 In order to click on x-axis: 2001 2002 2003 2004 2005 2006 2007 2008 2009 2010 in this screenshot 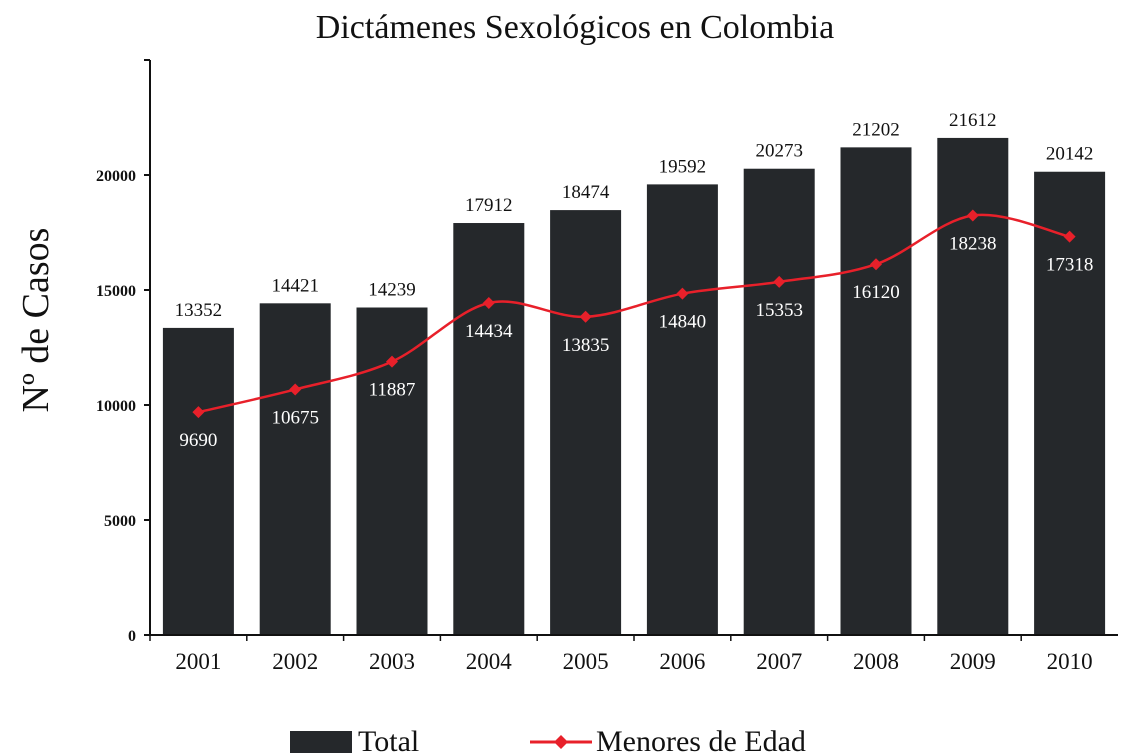, I will do `click(631, 654)`.